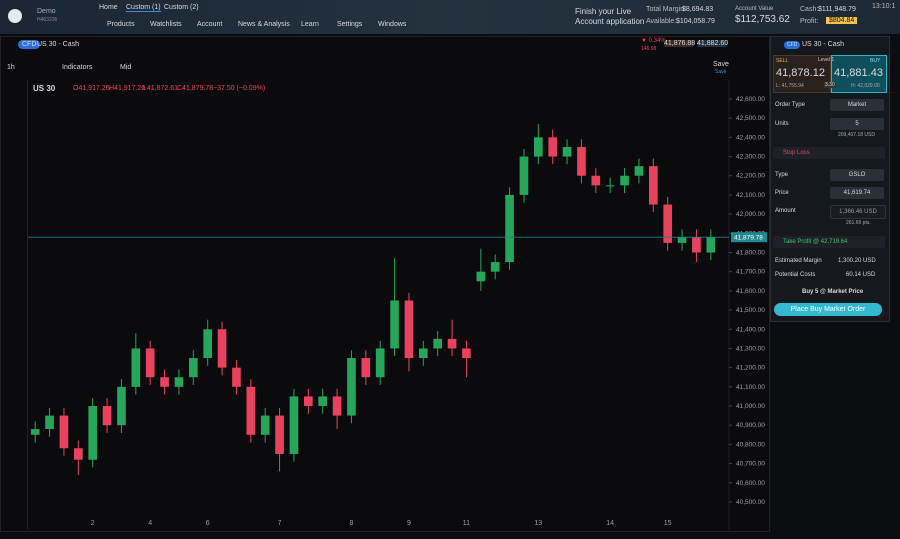 The image size is (900, 539). Describe the element at coordinates (713, 43) in the screenshot. I see `ask: 41,882.60` at that location.